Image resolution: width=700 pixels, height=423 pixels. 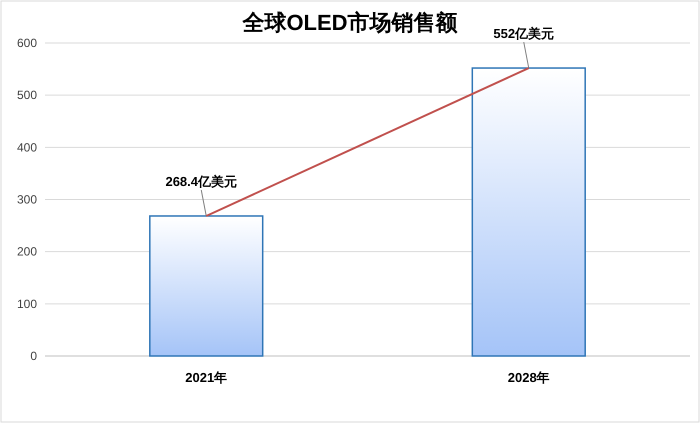 I want to click on y-tick-label: 200, so click(x=27, y=251).